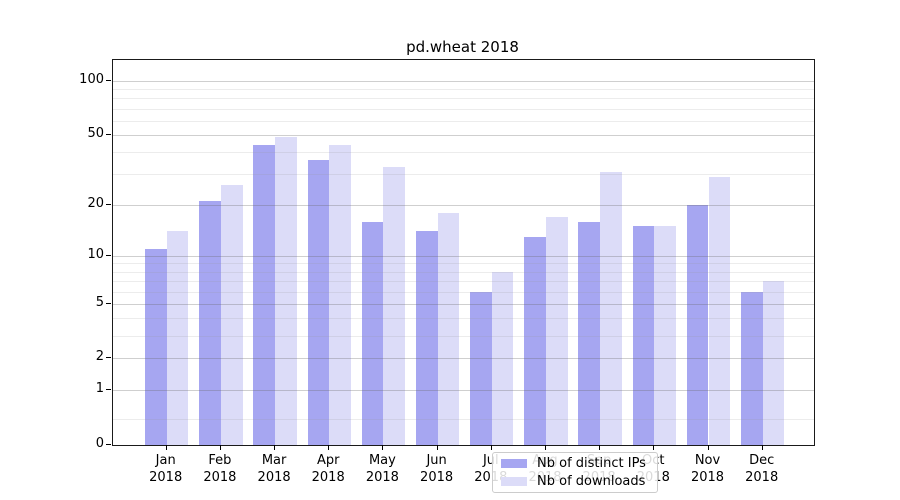  What do you see at coordinates (426, 338) in the screenshot?
I see `bar-ips-jun` at bounding box center [426, 338].